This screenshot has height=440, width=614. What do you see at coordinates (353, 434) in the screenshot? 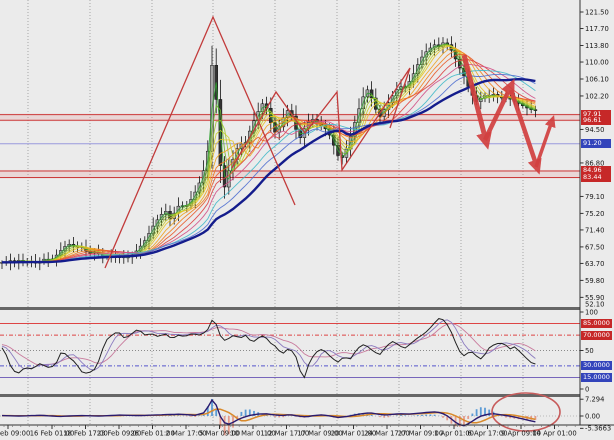
I see `time-tick-label: 20 Mar 01:00` at bounding box center [353, 434].